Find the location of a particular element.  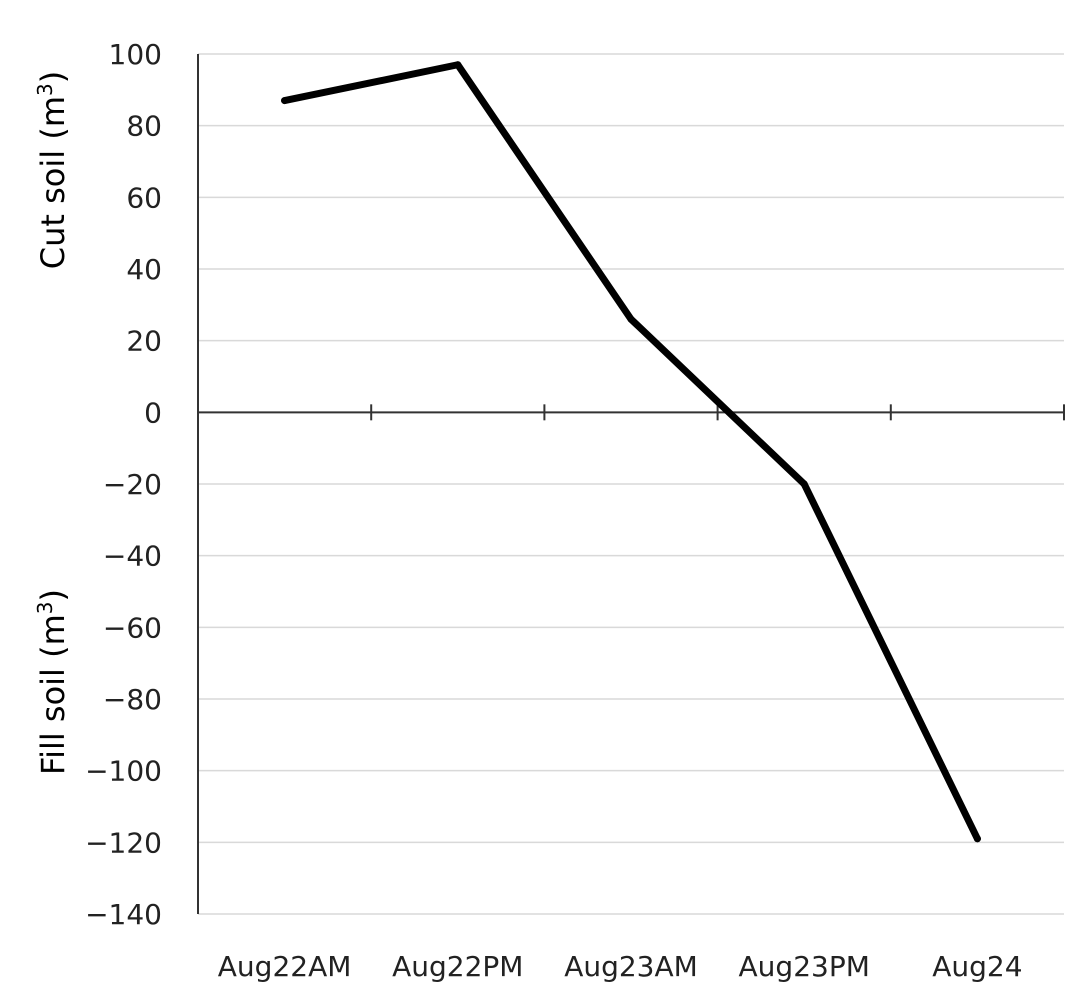

y-tick-label: 100 is located at coordinates (135, 54).